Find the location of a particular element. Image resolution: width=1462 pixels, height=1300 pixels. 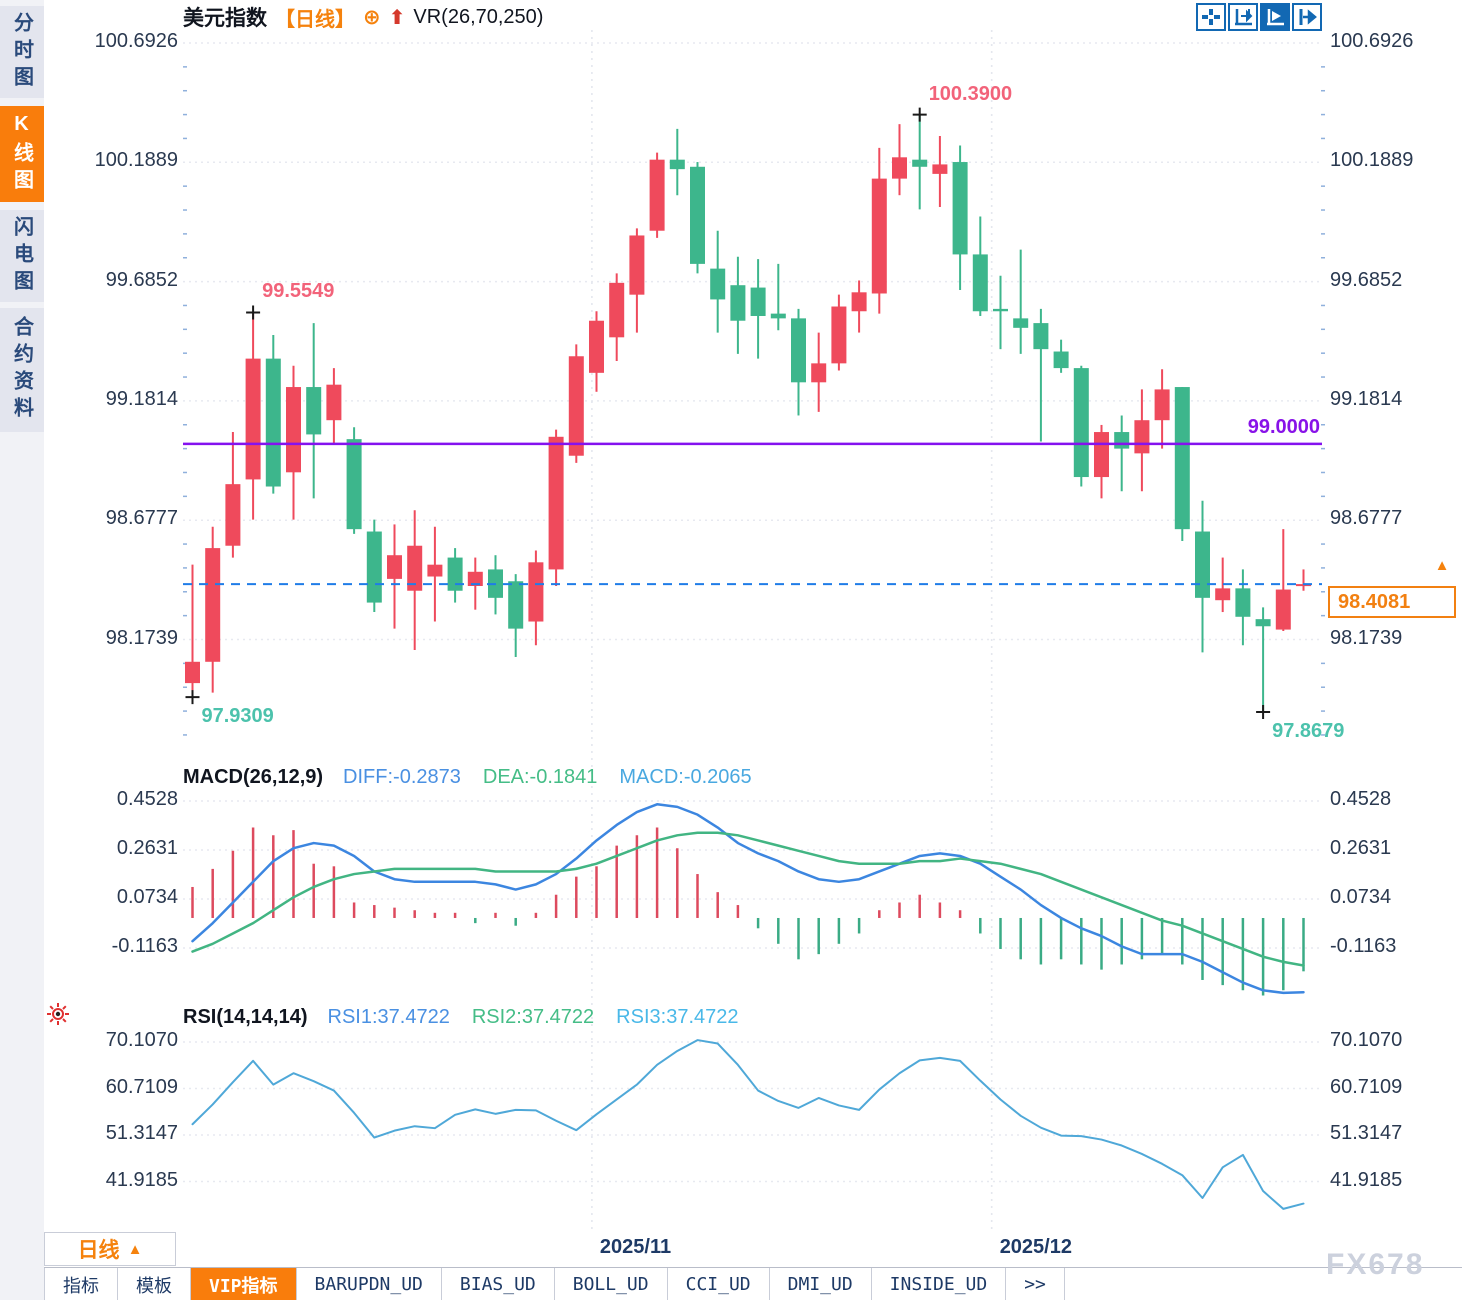

legend-item: RSI3:37.4722 is located at coordinates (677, 1017).